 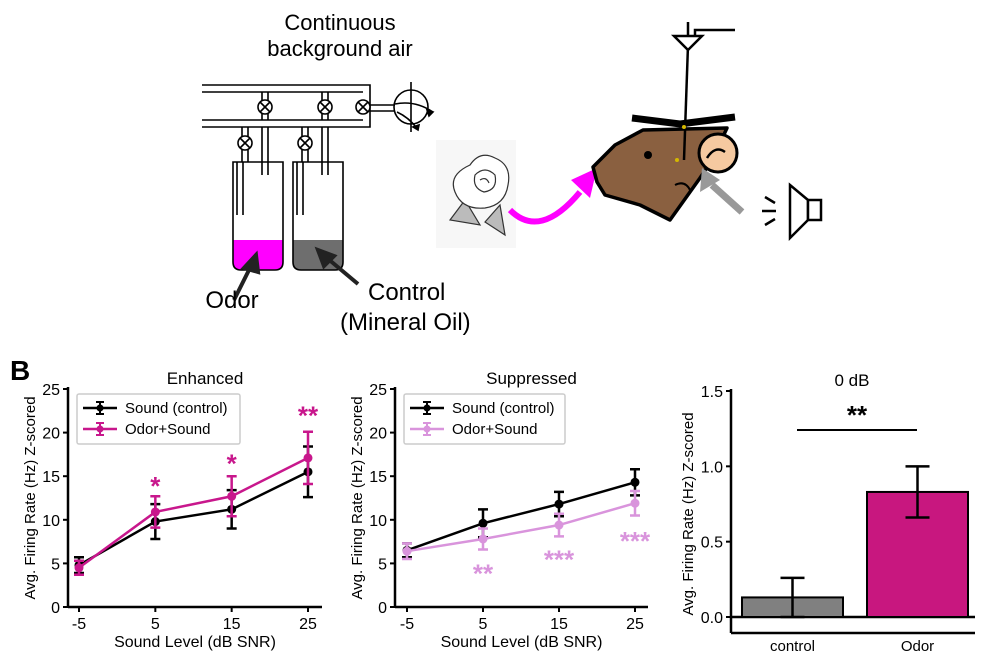 I want to click on air-label-line1: Continuous, so click(x=339, y=22).